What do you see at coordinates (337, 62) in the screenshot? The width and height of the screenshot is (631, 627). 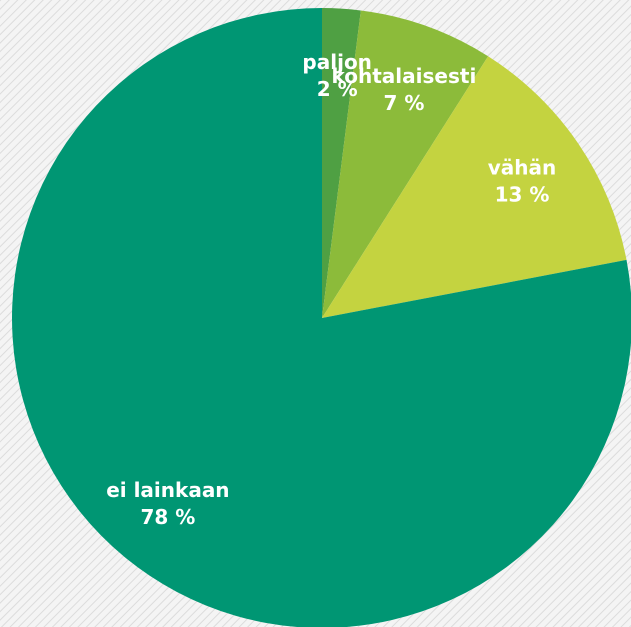 I see `slice-label: paljon` at bounding box center [337, 62].